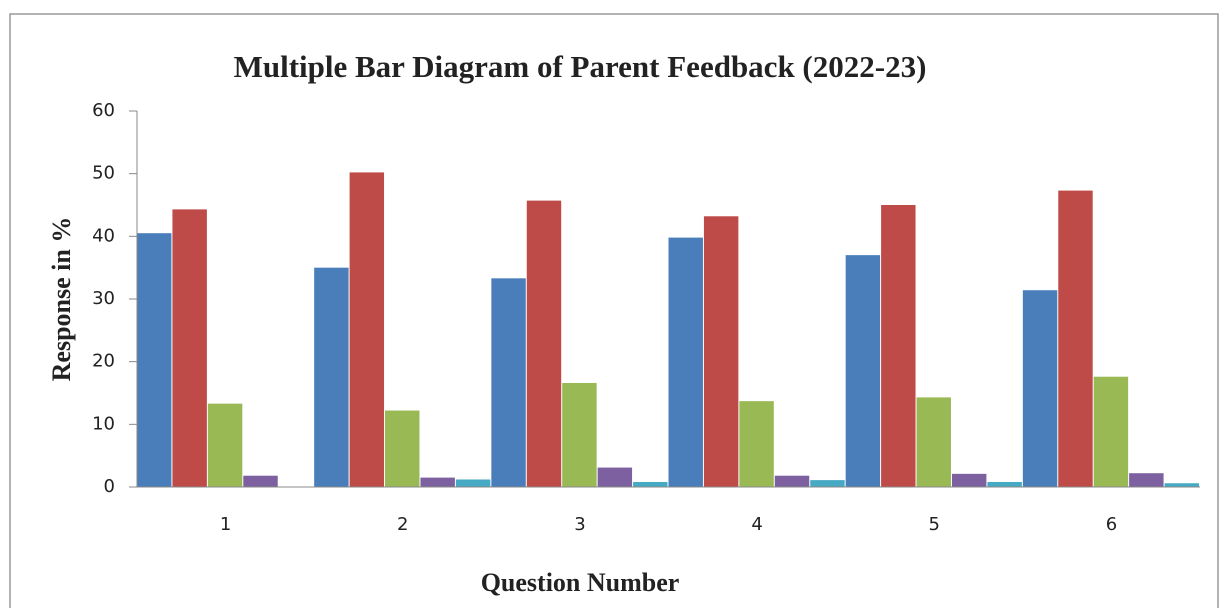 This screenshot has height=608, width=1222. Describe the element at coordinates (580, 582) in the screenshot. I see `x-axis-title: Question Number` at that location.